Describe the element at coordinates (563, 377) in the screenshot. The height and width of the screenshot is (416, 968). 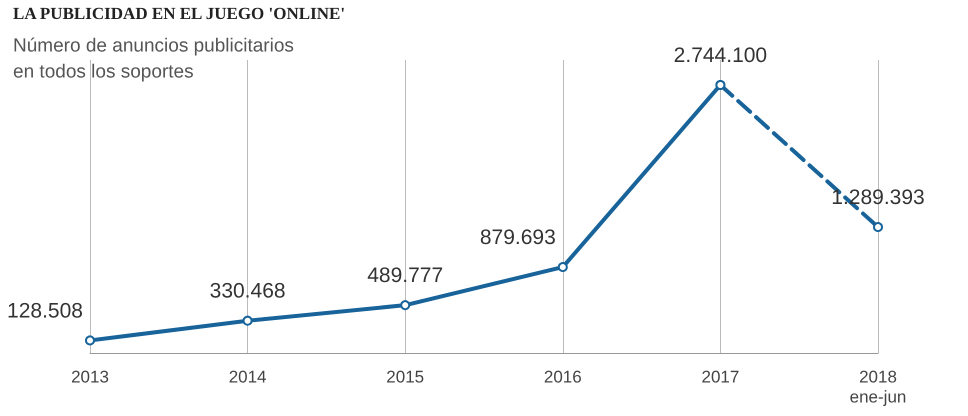
I see `x-tick-label: 2016` at that location.